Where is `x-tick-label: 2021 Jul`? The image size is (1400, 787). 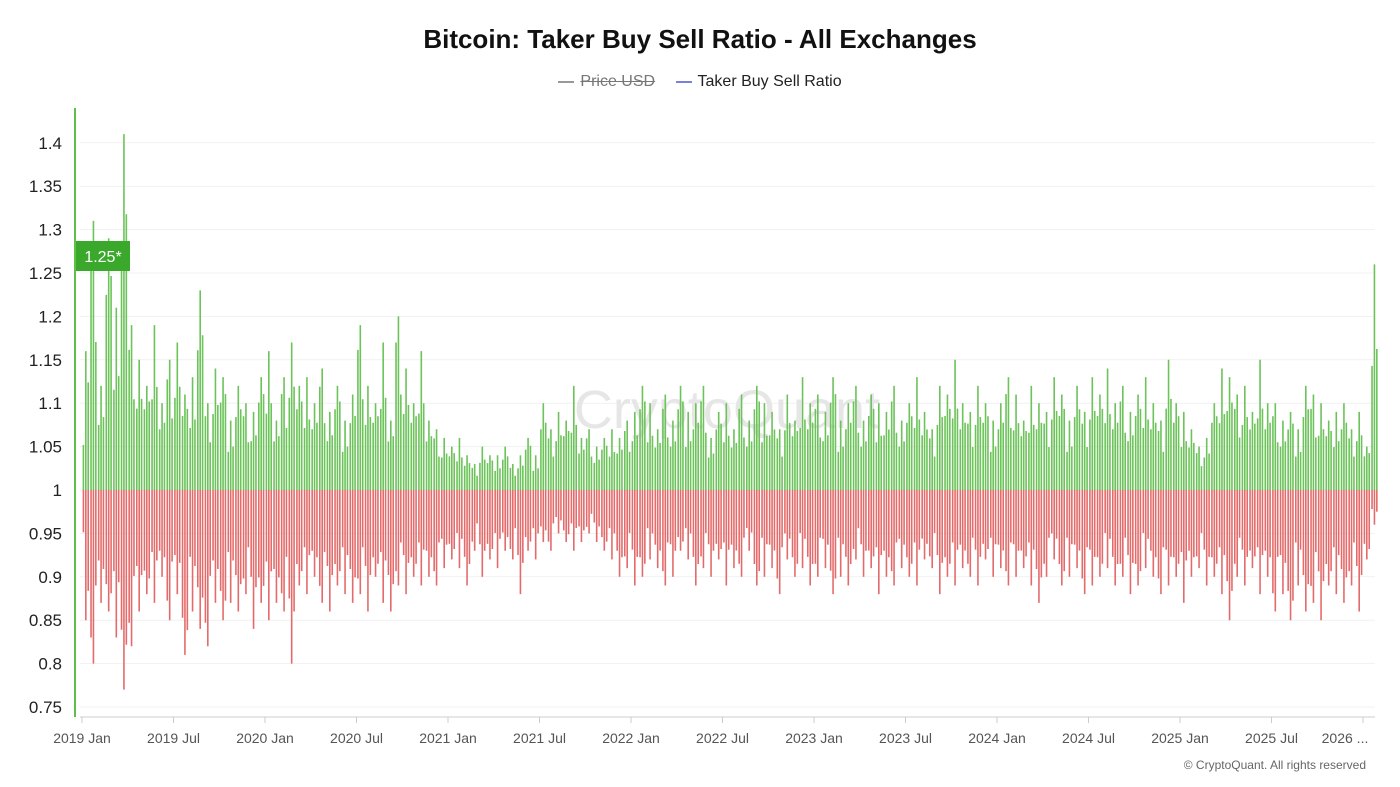
x-tick-label: 2021 Jul is located at coordinates (539, 738).